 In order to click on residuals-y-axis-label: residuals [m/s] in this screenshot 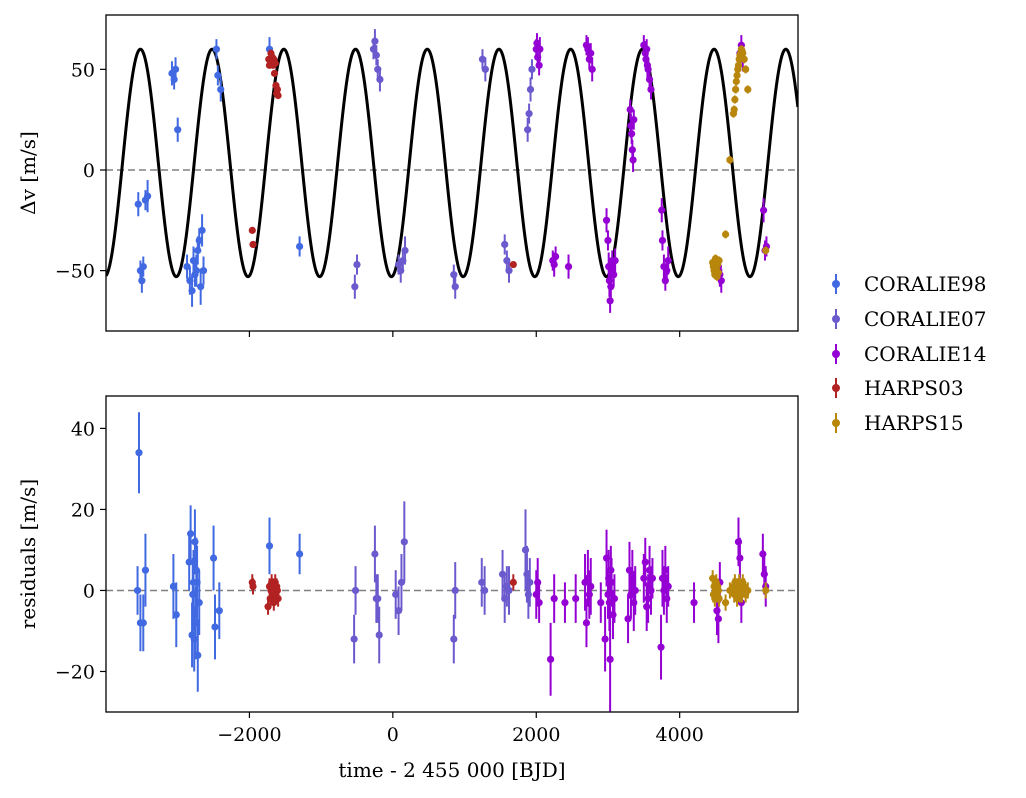, I will do `click(28, 554)`.